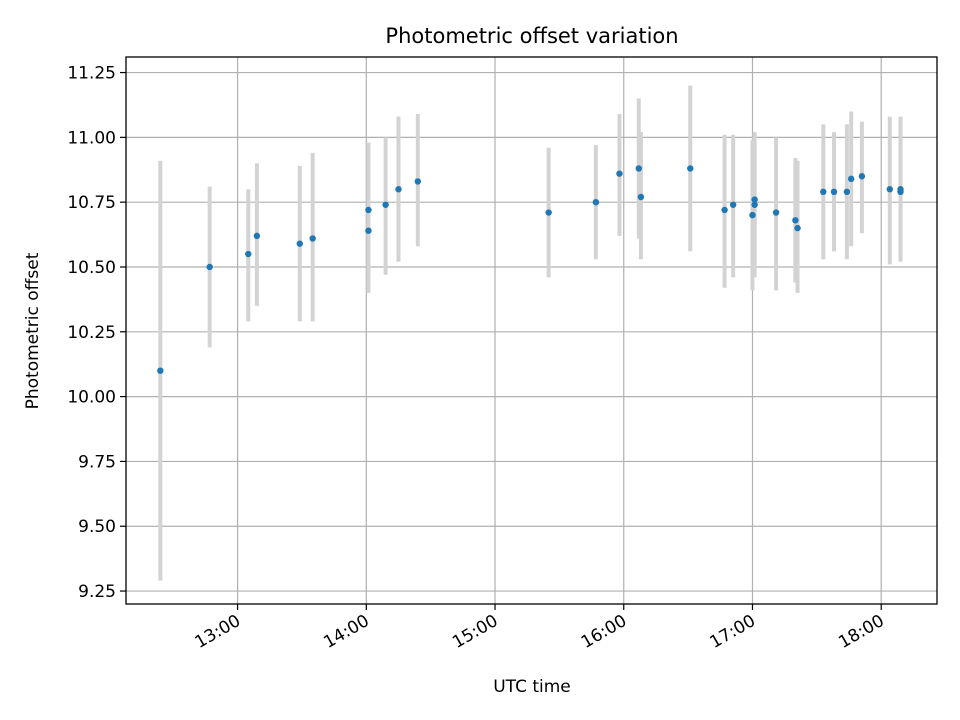  Describe the element at coordinates (33, 330) in the screenshot. I see `y-axis-title: Photometric offset` at that location.